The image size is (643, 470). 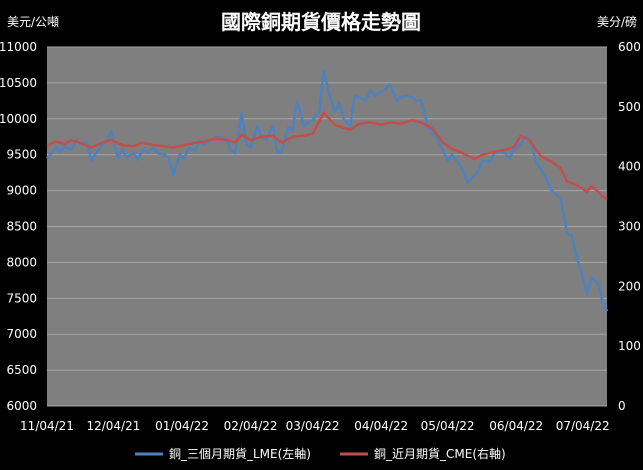 What do you see at coordinates (622, 406) in the screenshot?
I see `y-right-tick-label: 0` at bounding box center [622, 406].